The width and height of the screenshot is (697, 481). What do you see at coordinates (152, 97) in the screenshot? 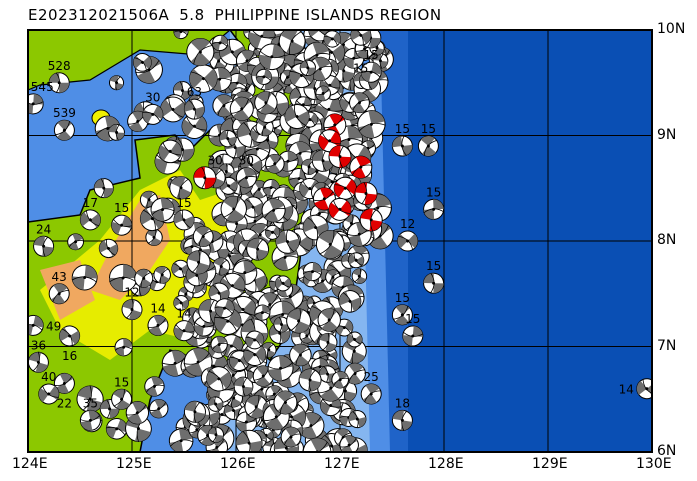
I see `depth-label: 30` at bounding box center [152, 97].